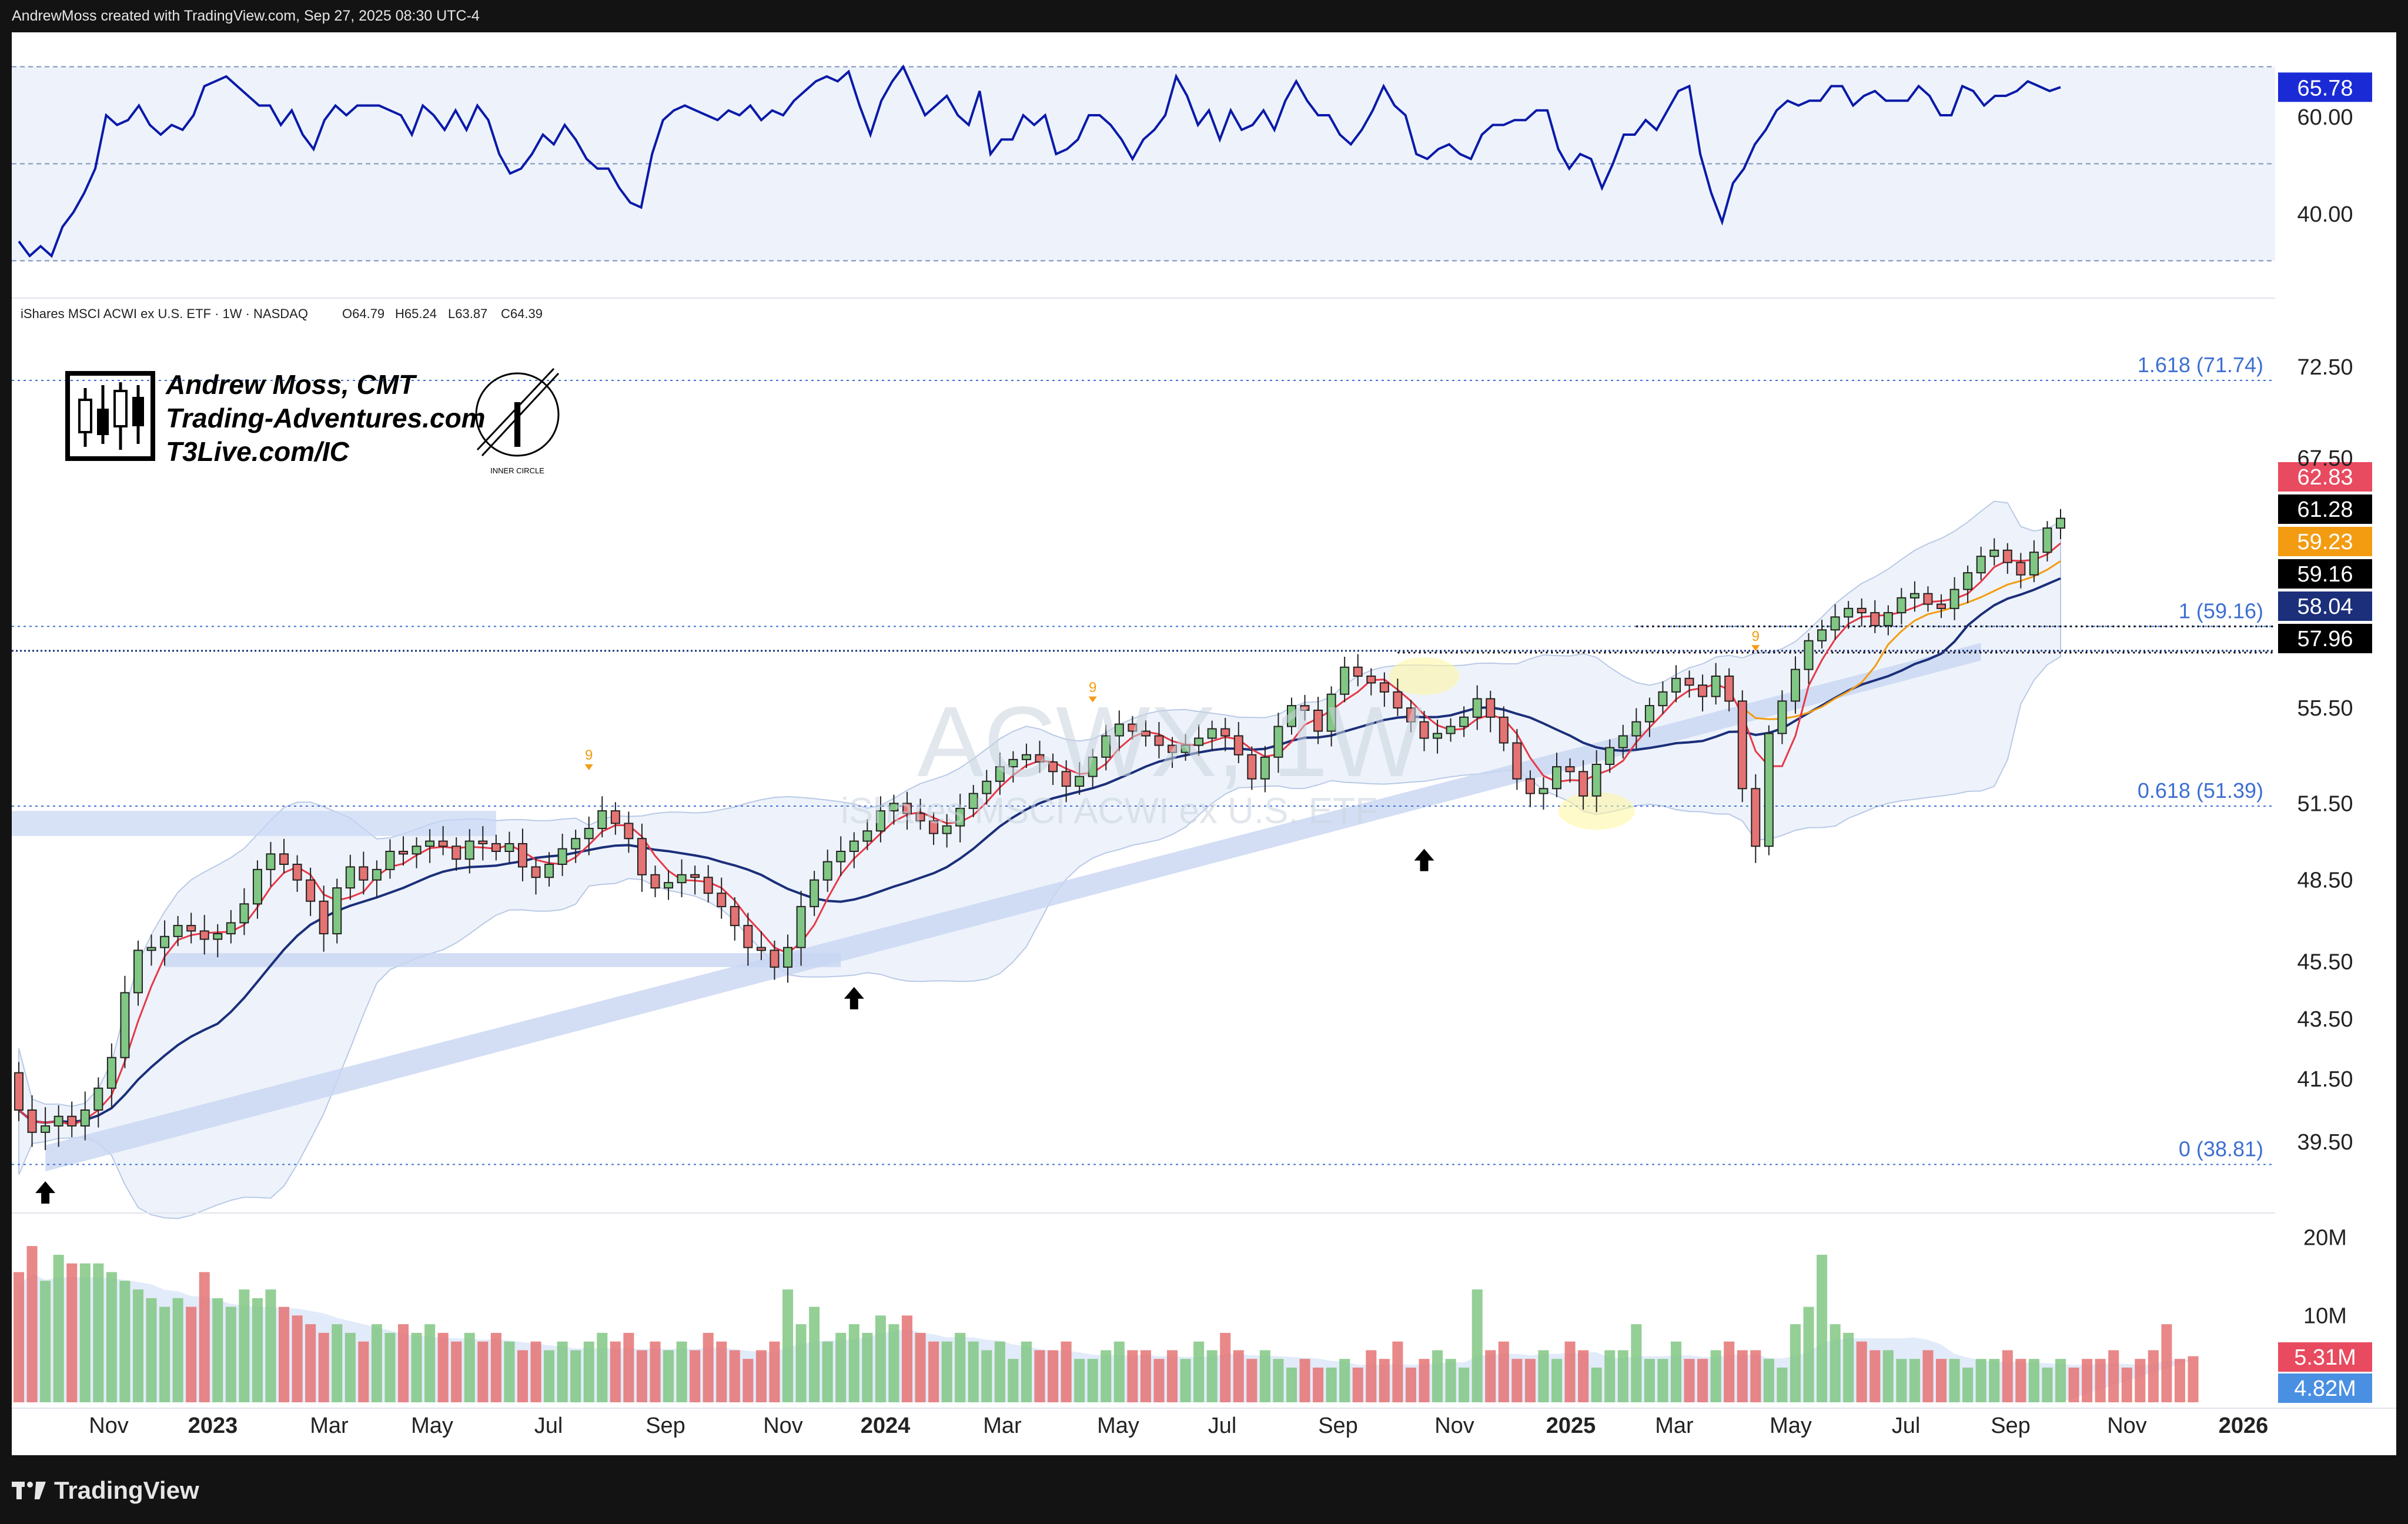 This screenshot has height=1524, width=2408. What do you see at coordinates (1192, 1324) in the screenshot?
I see `volume-pane: 5.31M 4.82M` at bounding box center [1192, 1324].